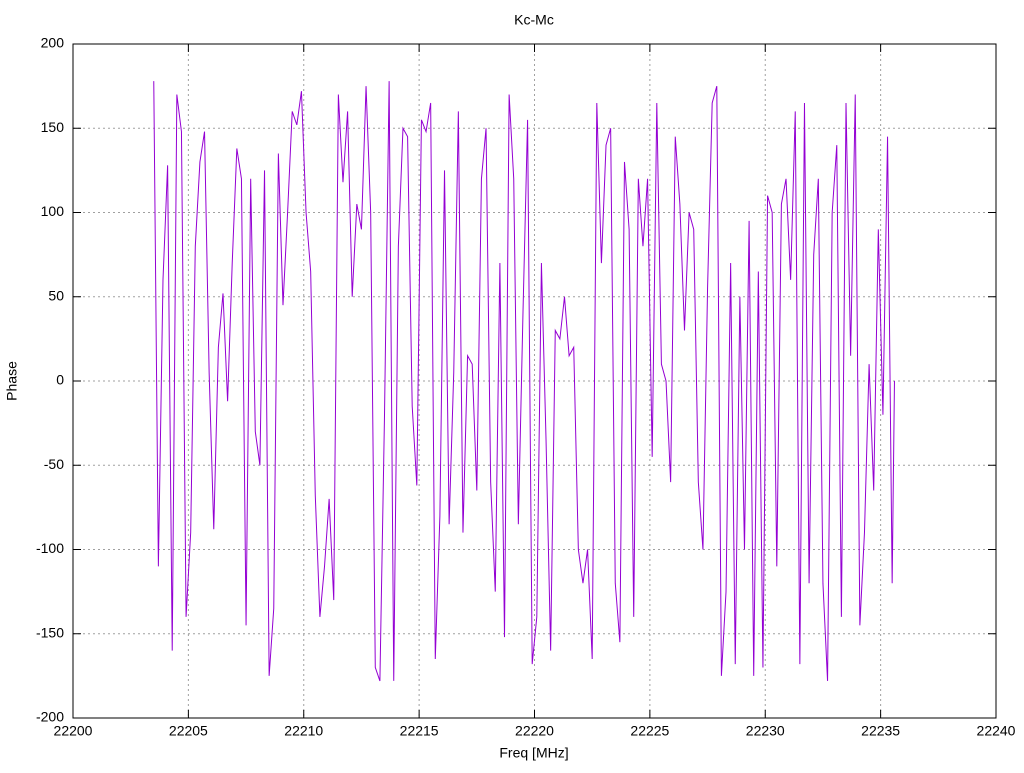 This screenshot has height=773, width=1024. Describe the element at coordinates (50, 632) in the screenshot. I see `y-tick-label: -150` at that location.